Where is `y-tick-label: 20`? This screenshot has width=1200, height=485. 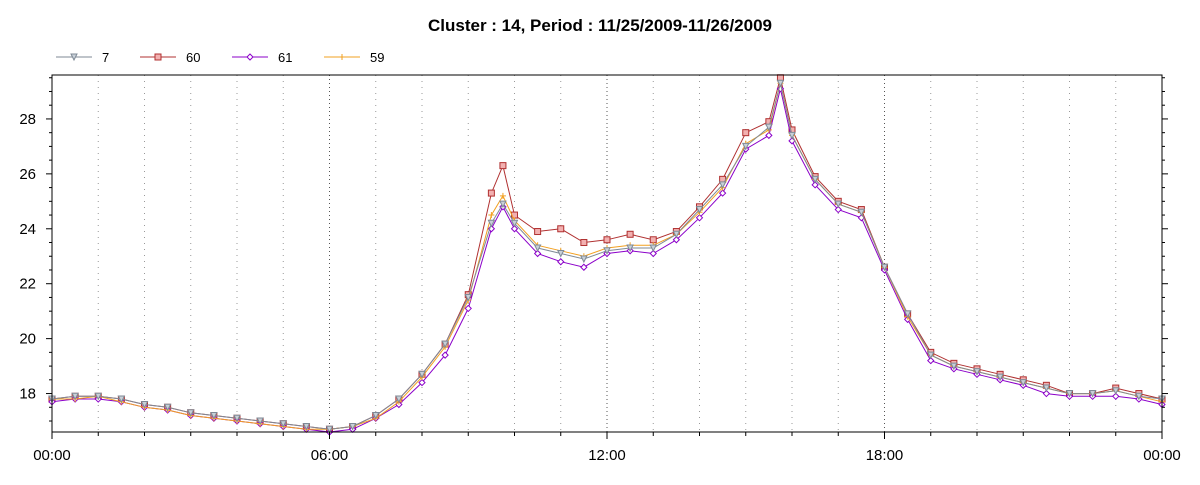 y-tick-label: 20 is located at coordinates (27, 339).